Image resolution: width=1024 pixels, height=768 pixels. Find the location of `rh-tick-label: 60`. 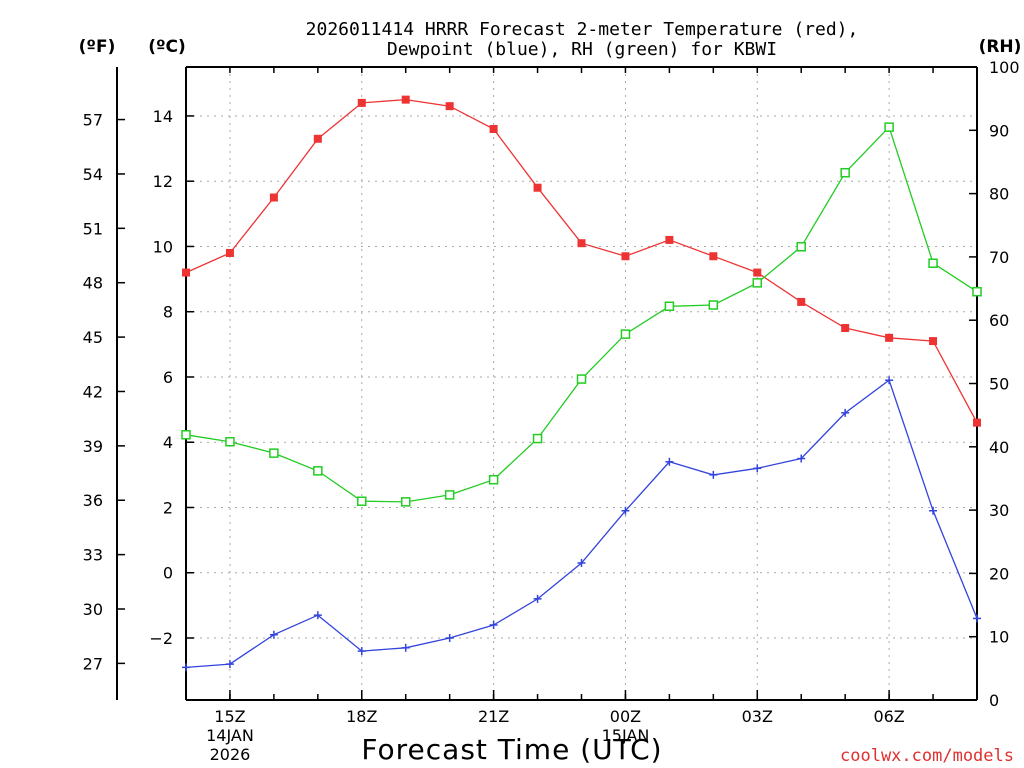

rh-tick-label: 60 is located at coordinates (999, 320).